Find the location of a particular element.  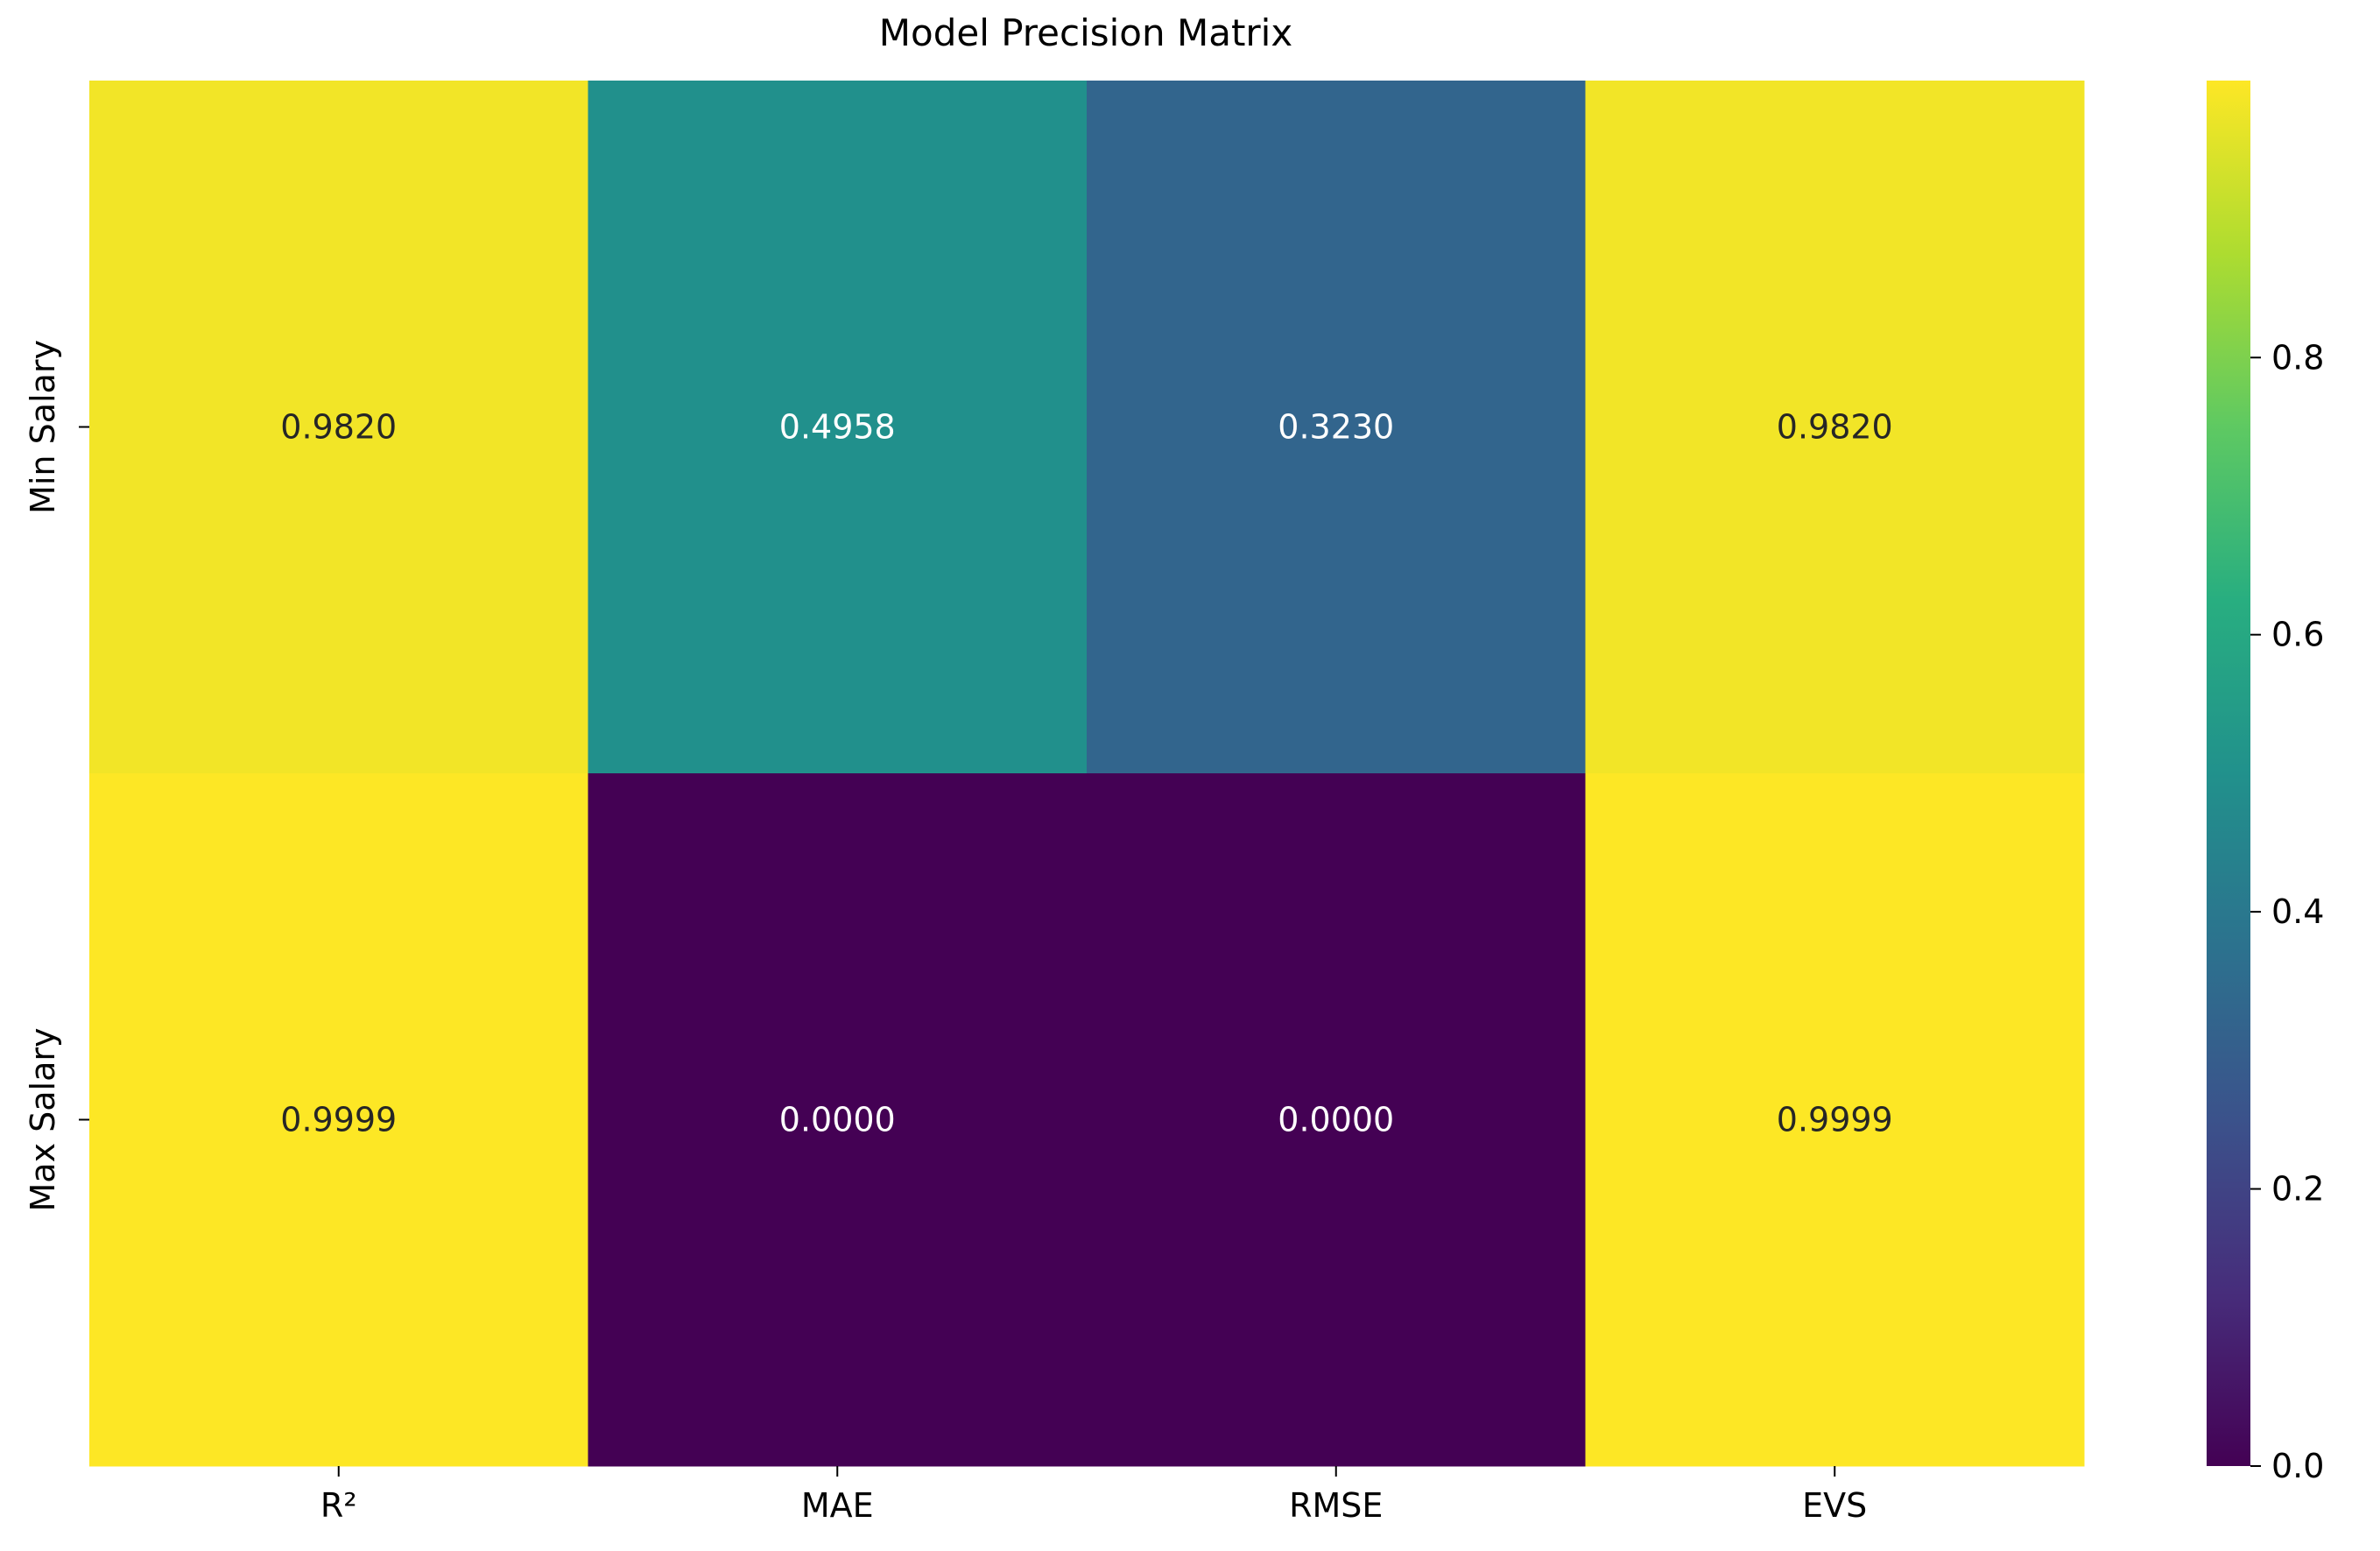

x-tick-label: RMSE is located at coordinates (1336, 1505).